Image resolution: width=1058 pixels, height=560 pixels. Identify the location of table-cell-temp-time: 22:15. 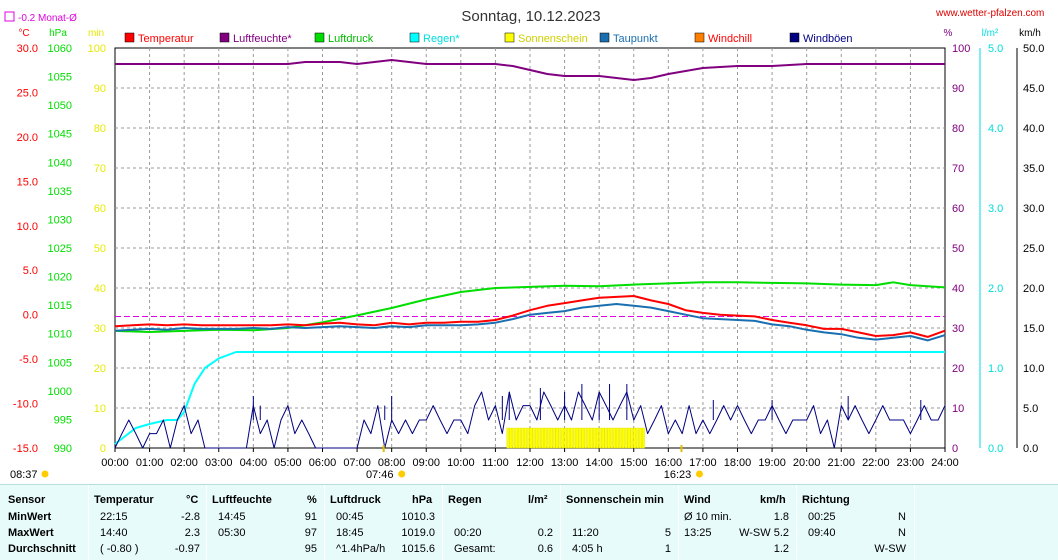
(114, 517).